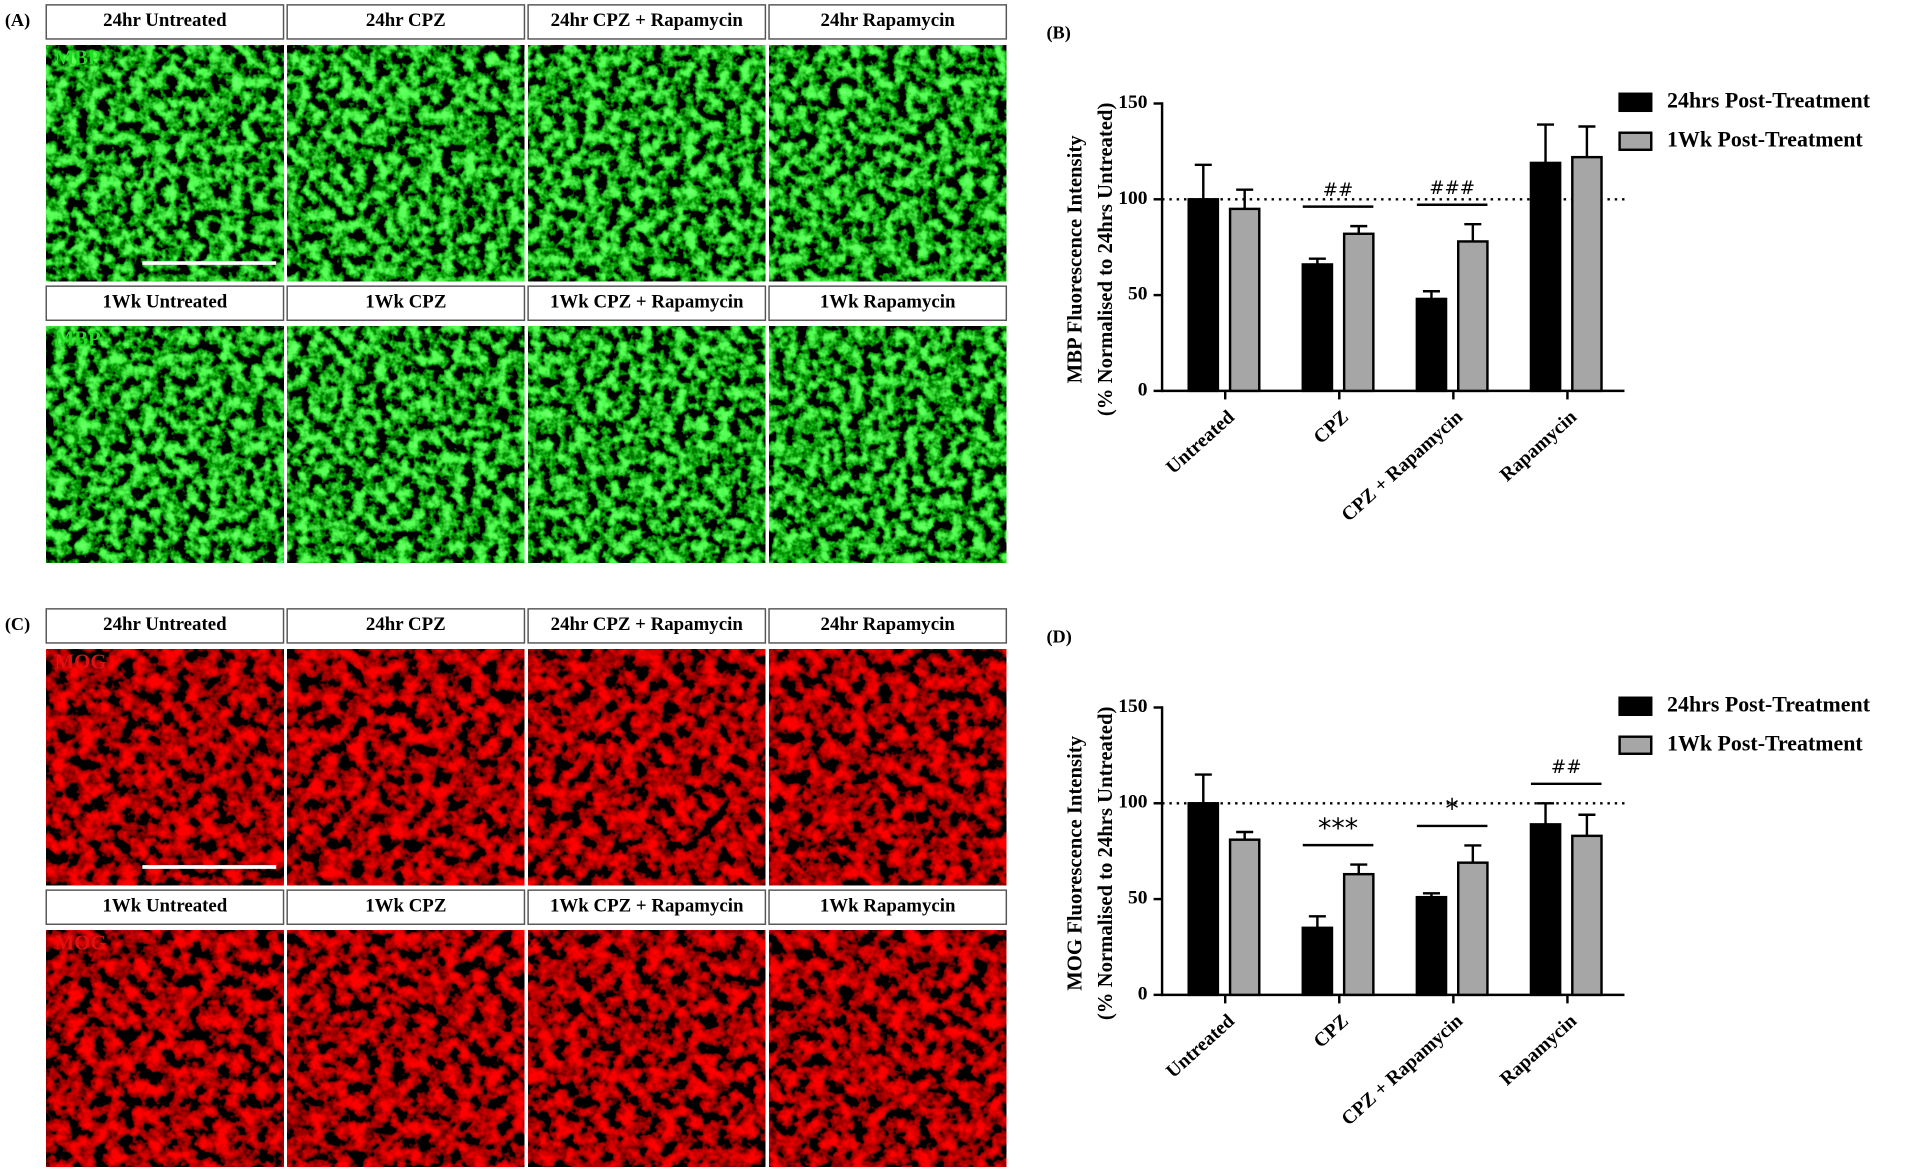  I want to click on y-axis-label: MOG Fluorescence Intensity, so click(1076, 862).